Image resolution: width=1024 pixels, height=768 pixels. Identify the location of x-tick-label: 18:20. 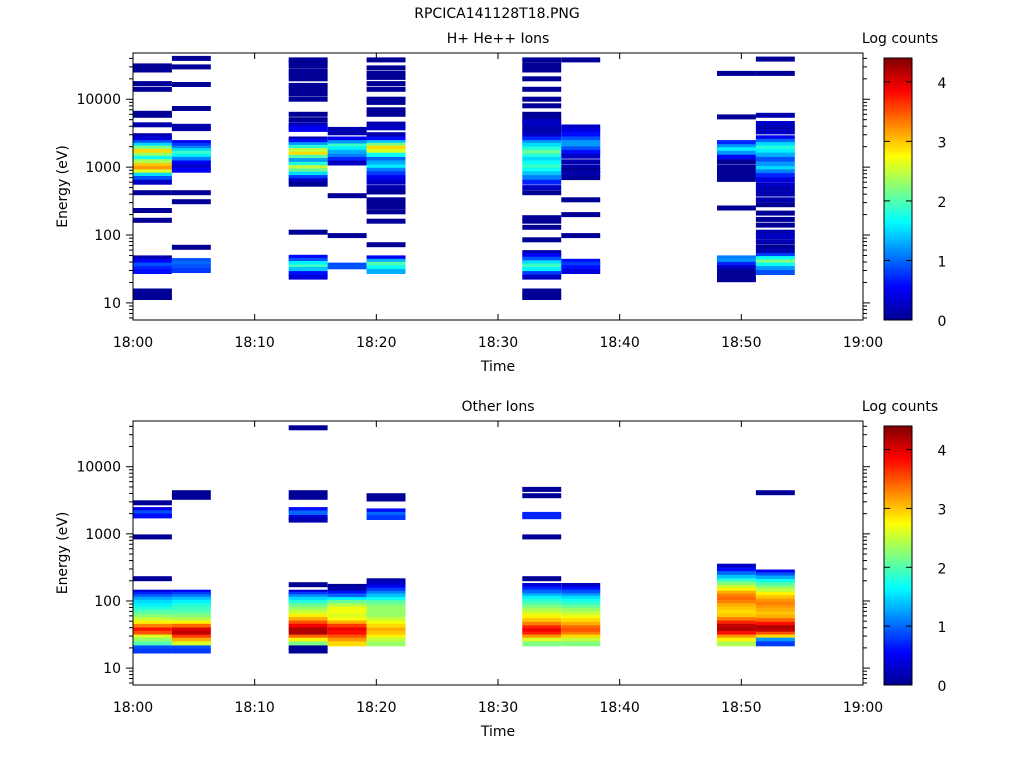
(376, 708).